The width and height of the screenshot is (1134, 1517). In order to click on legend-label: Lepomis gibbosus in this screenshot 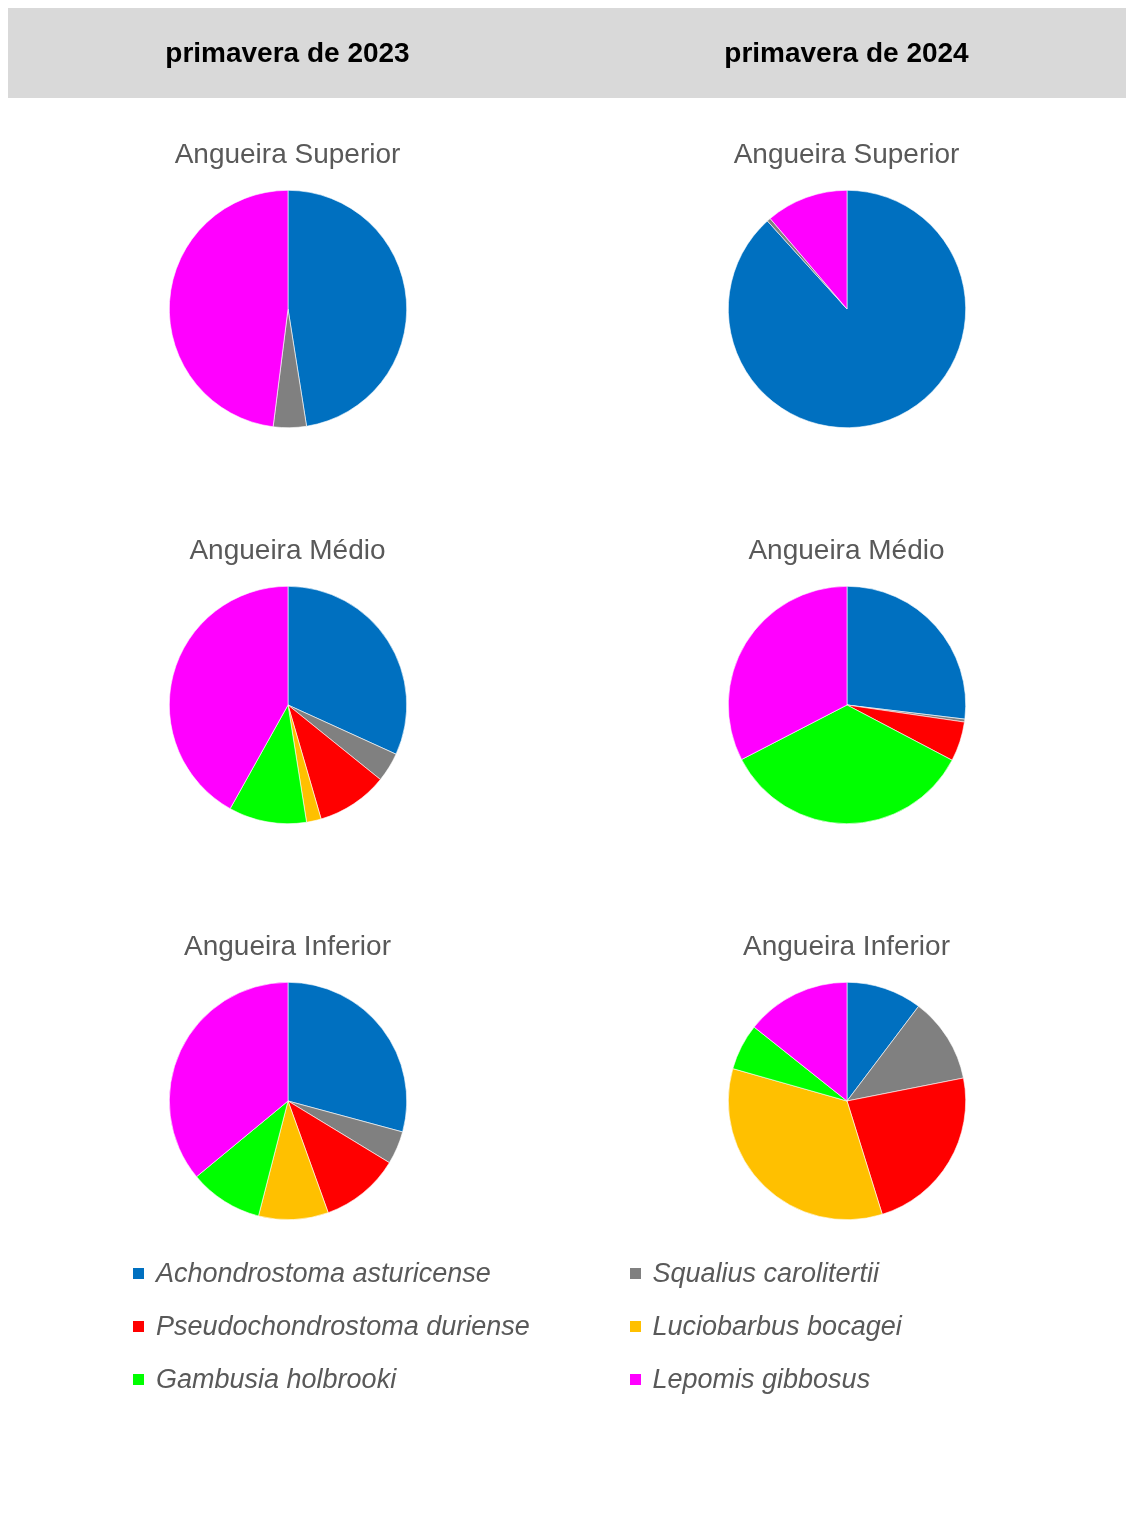, I will do `click(761, 1379)`.